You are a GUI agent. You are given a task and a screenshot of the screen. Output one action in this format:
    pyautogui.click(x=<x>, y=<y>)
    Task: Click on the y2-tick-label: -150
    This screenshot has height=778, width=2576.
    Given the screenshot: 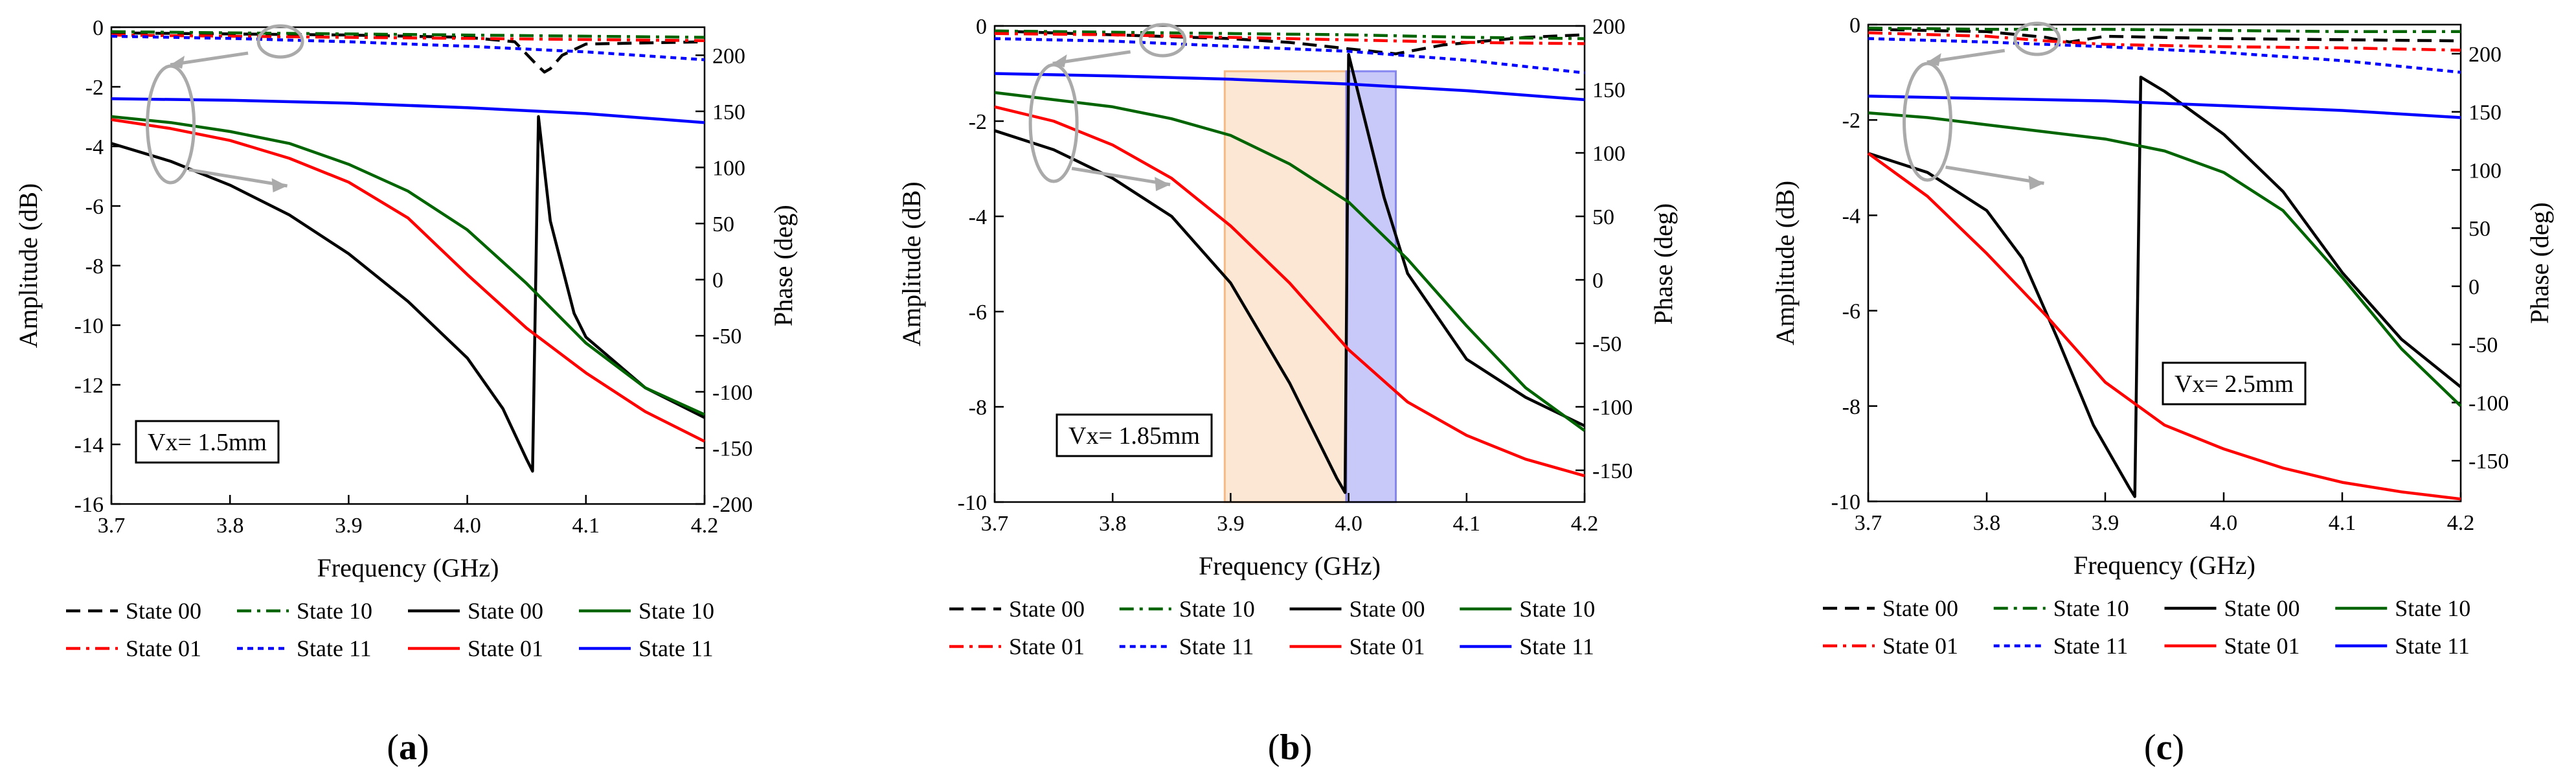 What is the action you would take?
    pyautogui.click(x=732, y=449)
    